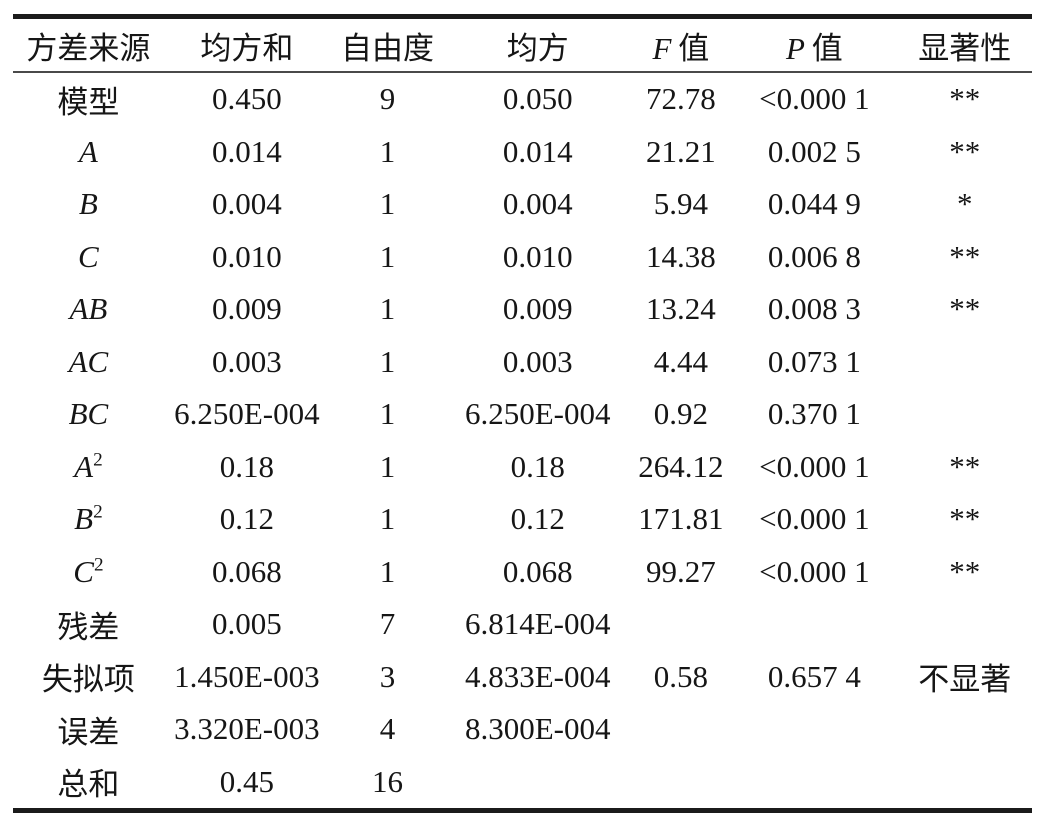  Describe the element at coordinates (537, 466) in the screenshot. I see `cell-ms: 0.18` at that location.